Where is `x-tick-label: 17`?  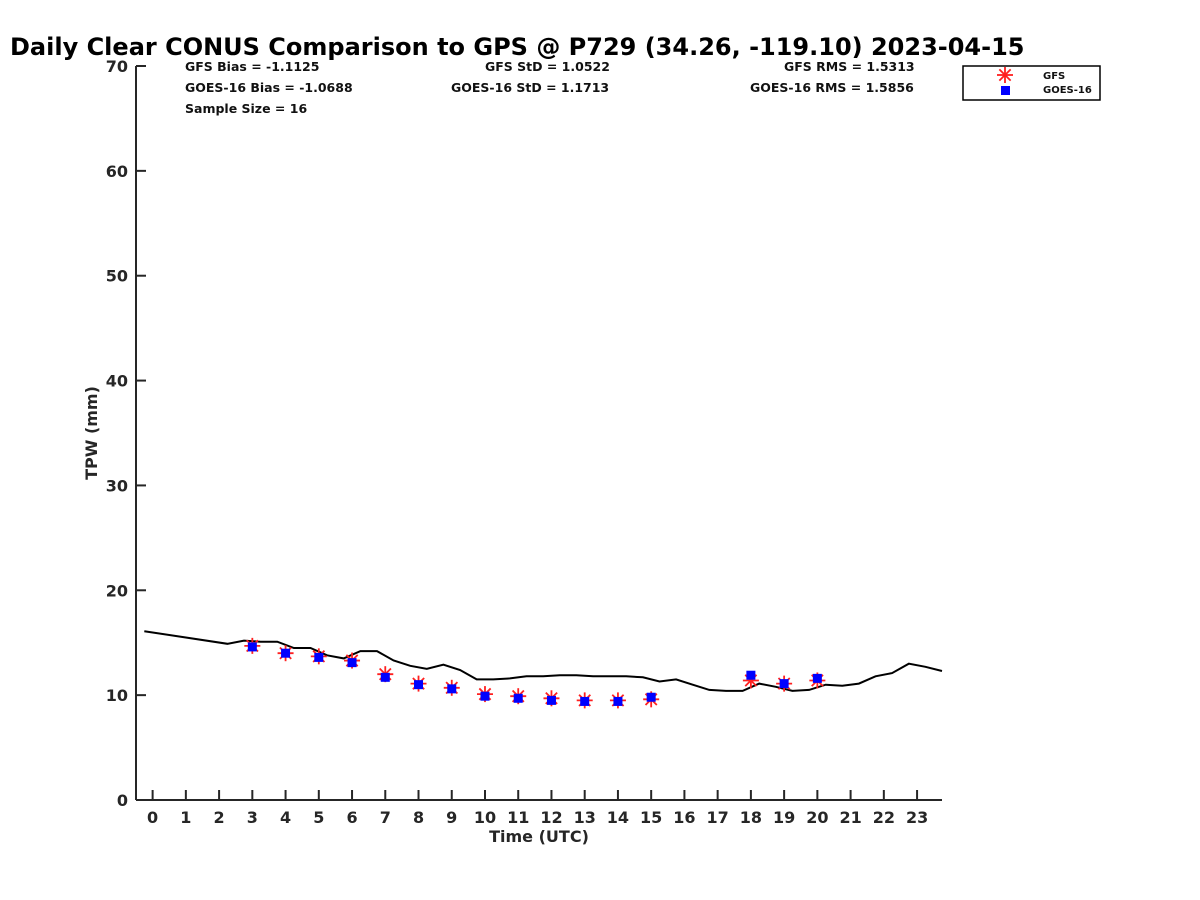
x-tick-label: 17 is located at coordinates (718, 817).